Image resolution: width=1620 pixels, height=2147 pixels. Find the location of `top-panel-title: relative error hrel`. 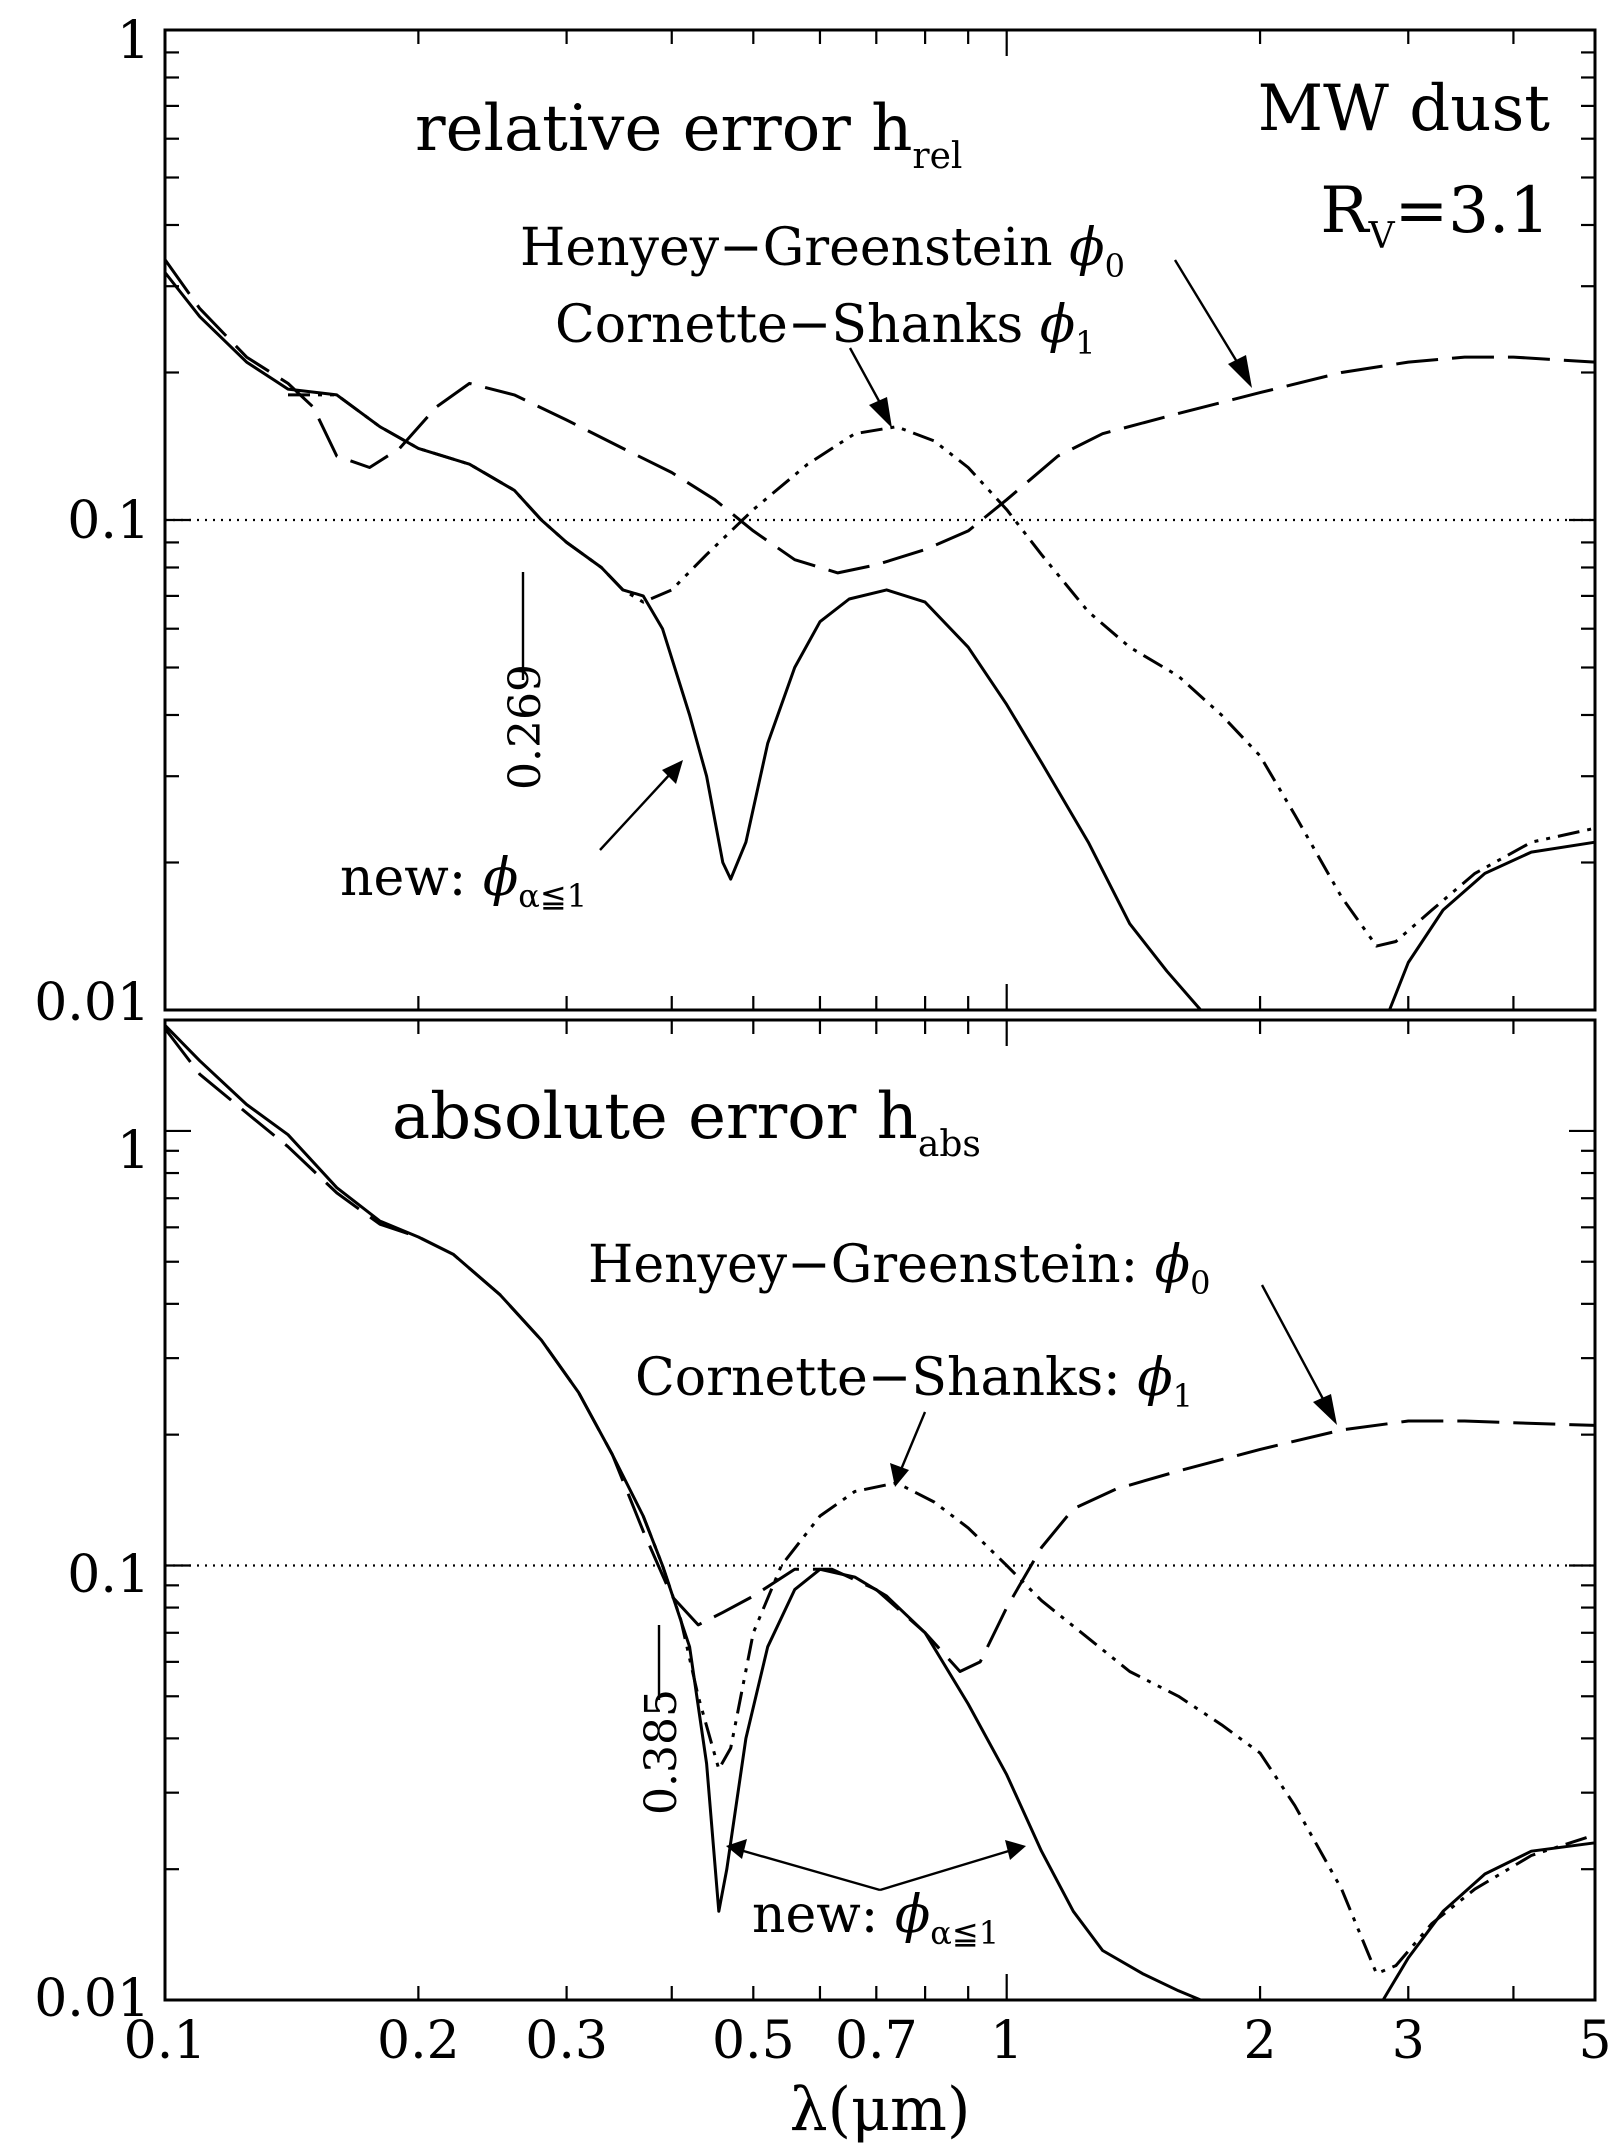

top-panel-title: relative error hrel is located at coordinates (688, 134).